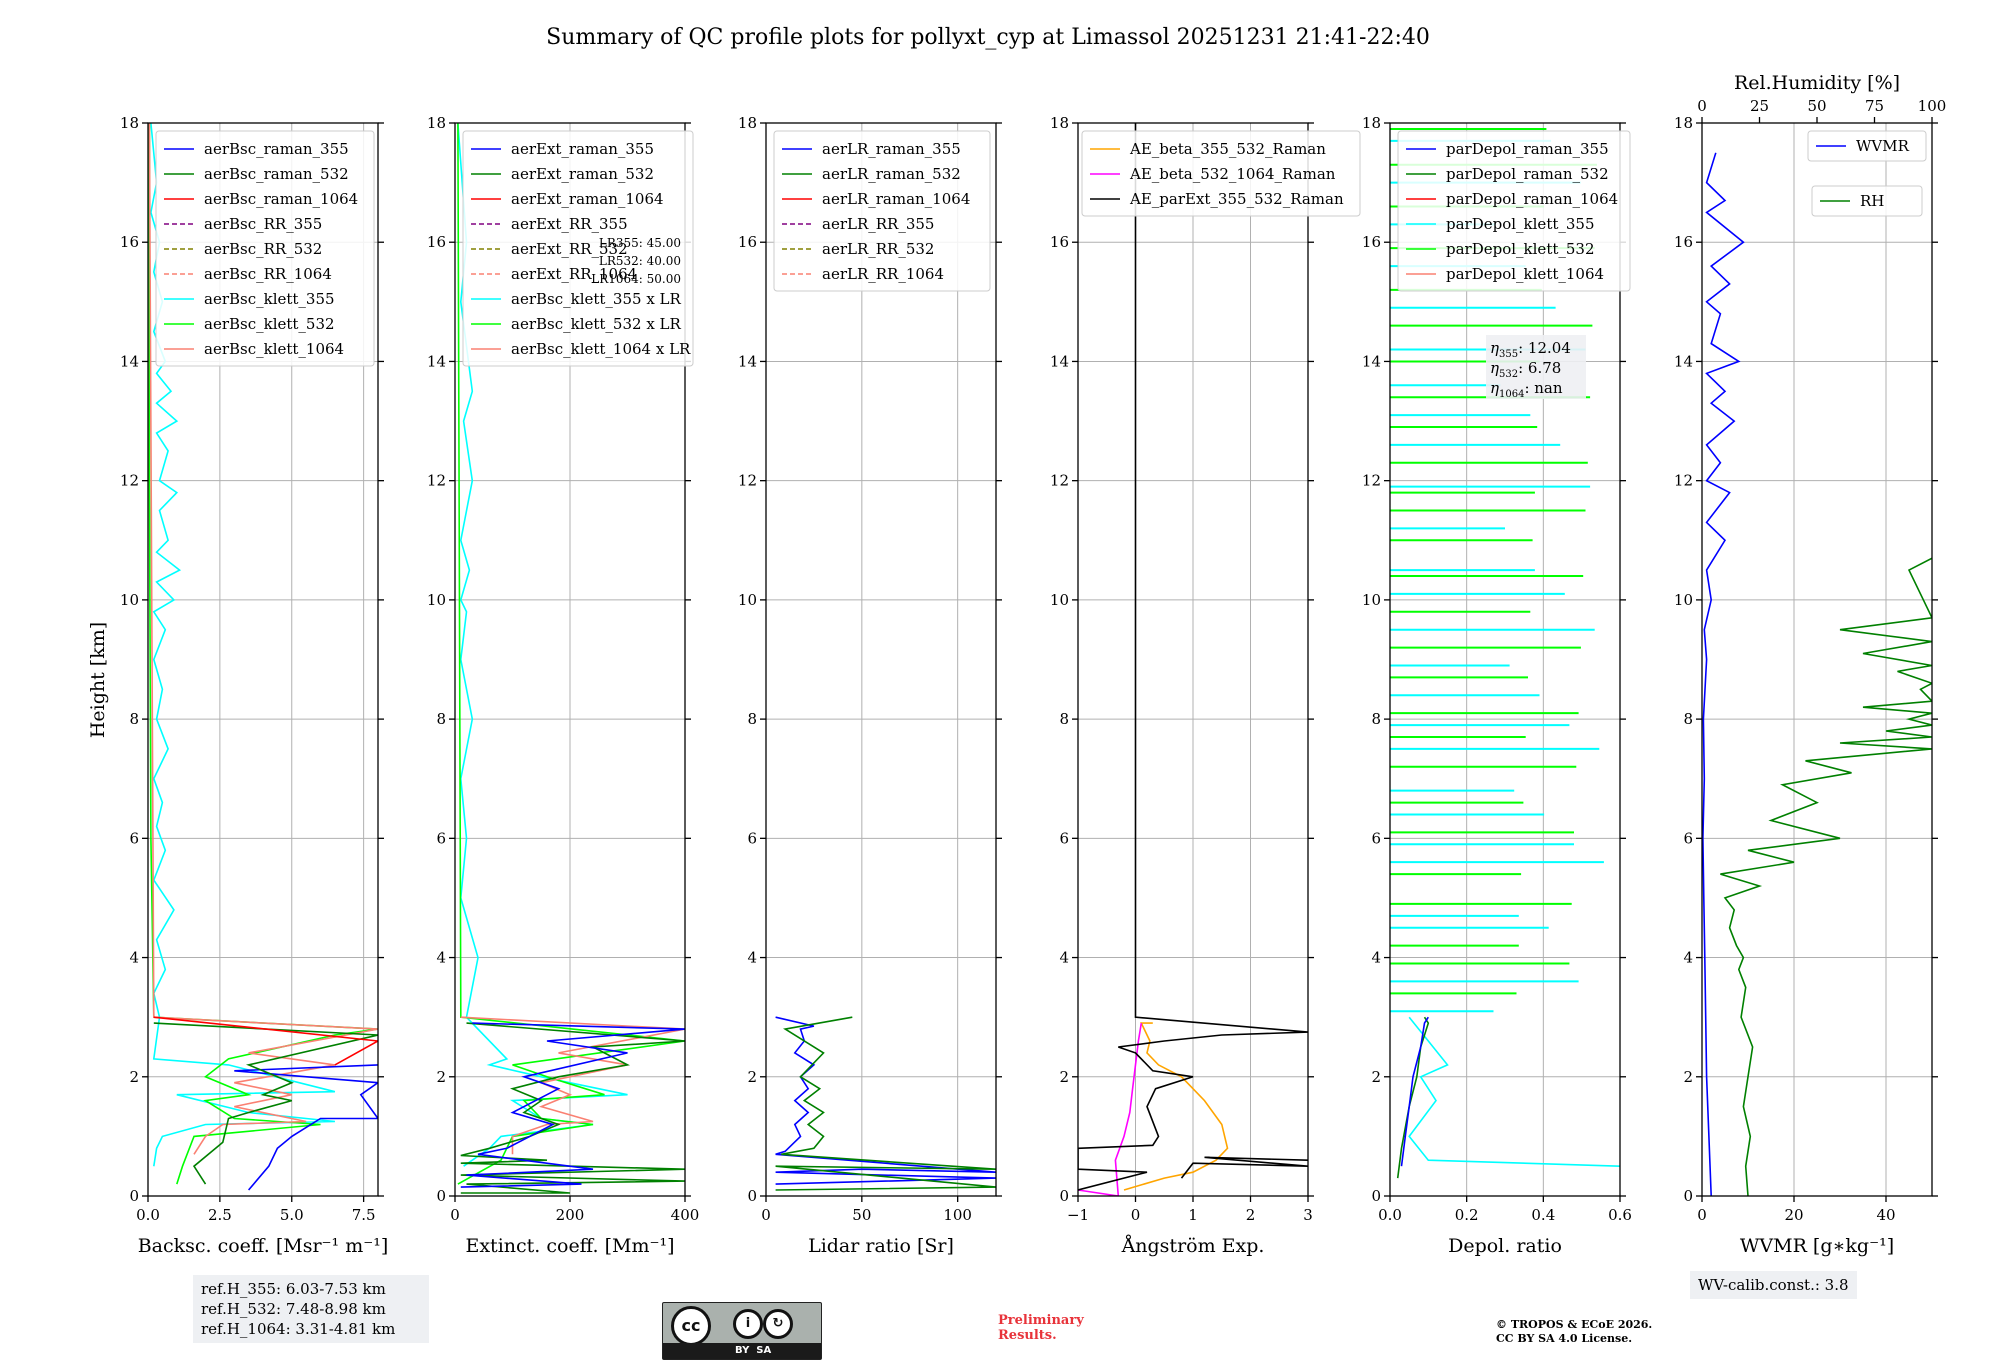 The image size is (2000, 1360). What do you see at coordinates (1532, 199) in the screenshot?
I see `legend-label: parDepol_raman_1064` at bounding box center [1532, 199].